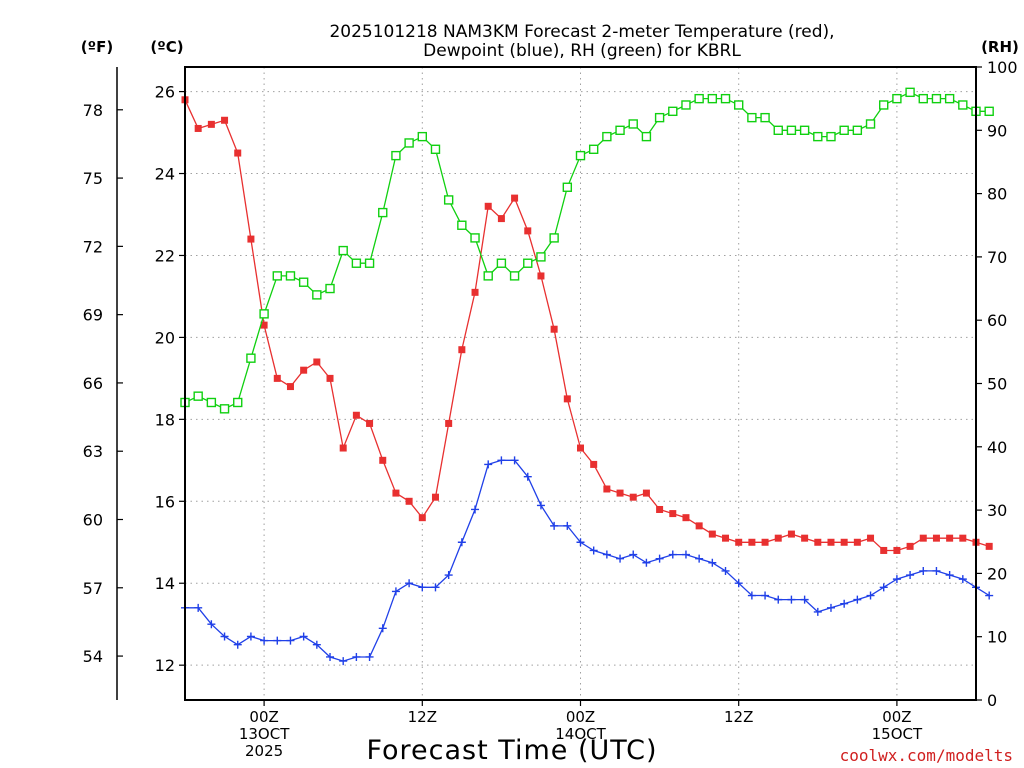 This screenshot has height=768, width=1024. What do you see at coordinates (93, 315) in the screenshot?
I see `f-tick-label: 69` at bounding box center [93, 315].